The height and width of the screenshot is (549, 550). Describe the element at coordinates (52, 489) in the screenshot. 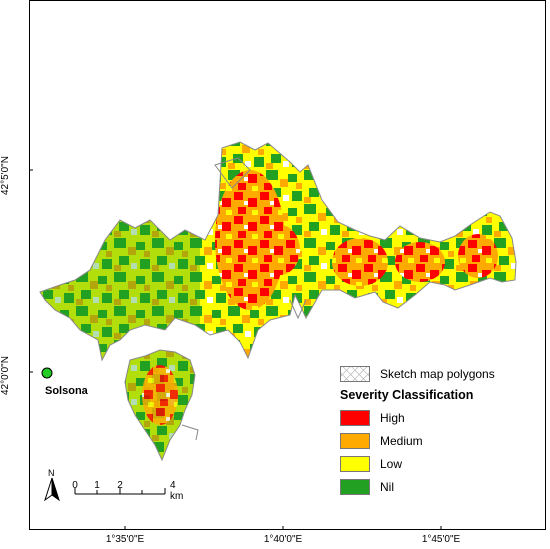

I see `north-arrow-icon` at that location.